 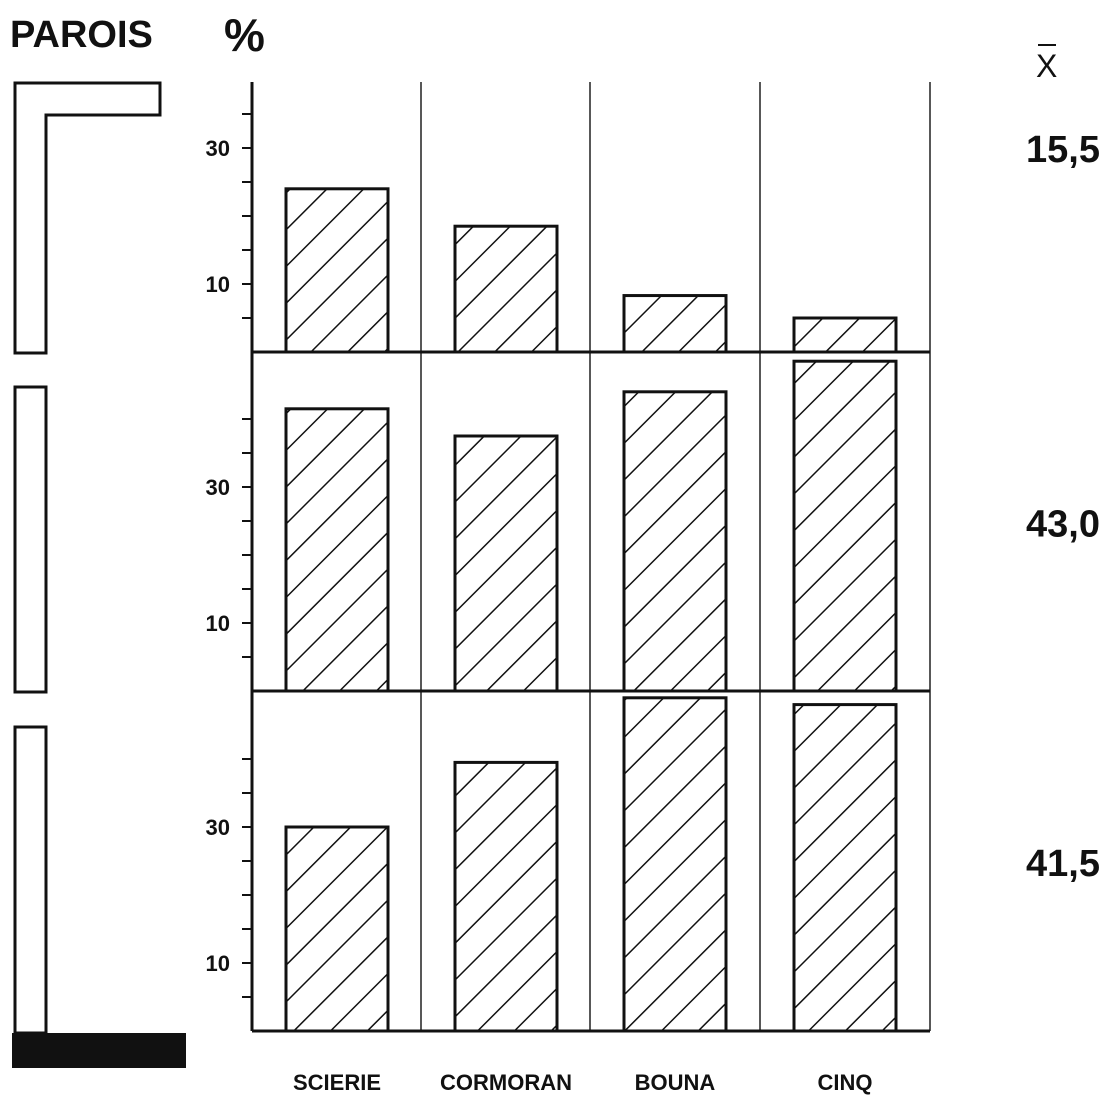 I want to click on wall-diagram-top, so click(x=87, y=218).